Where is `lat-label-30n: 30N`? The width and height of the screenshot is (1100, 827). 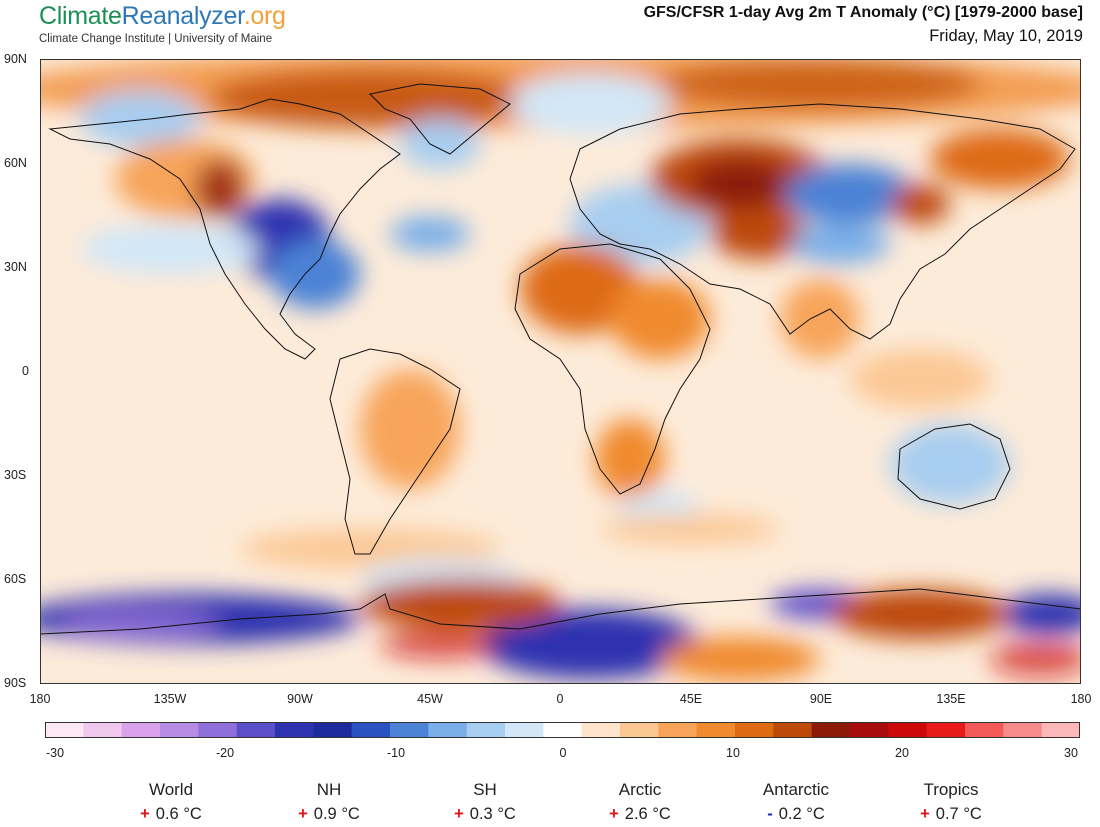
lat-label-30n: 30N is located at coordinates (15, 267).